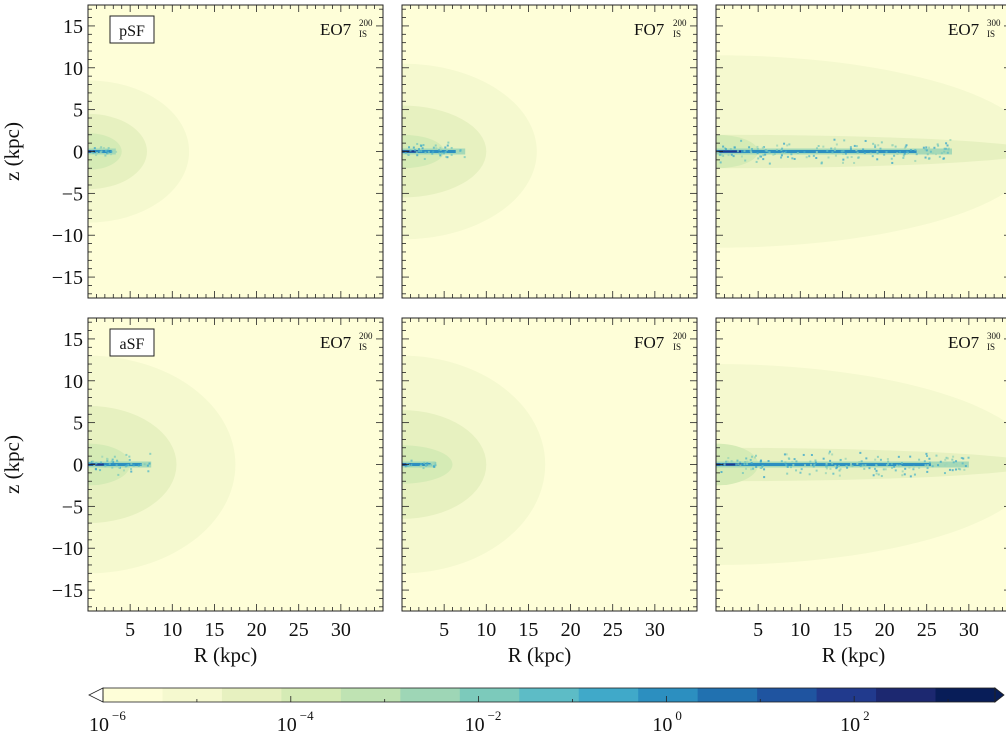  I want to click on y-tick-label: 15, so click(73, 27).